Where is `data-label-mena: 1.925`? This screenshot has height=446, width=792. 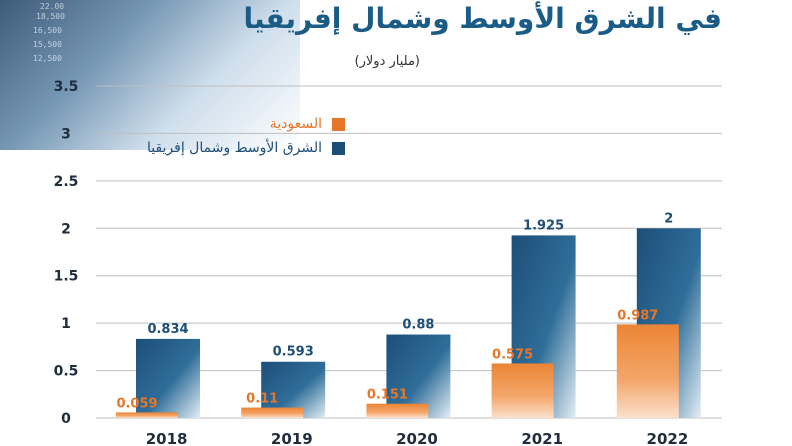
data-label-mena: 1.925 is located at coordinates (543, 225).